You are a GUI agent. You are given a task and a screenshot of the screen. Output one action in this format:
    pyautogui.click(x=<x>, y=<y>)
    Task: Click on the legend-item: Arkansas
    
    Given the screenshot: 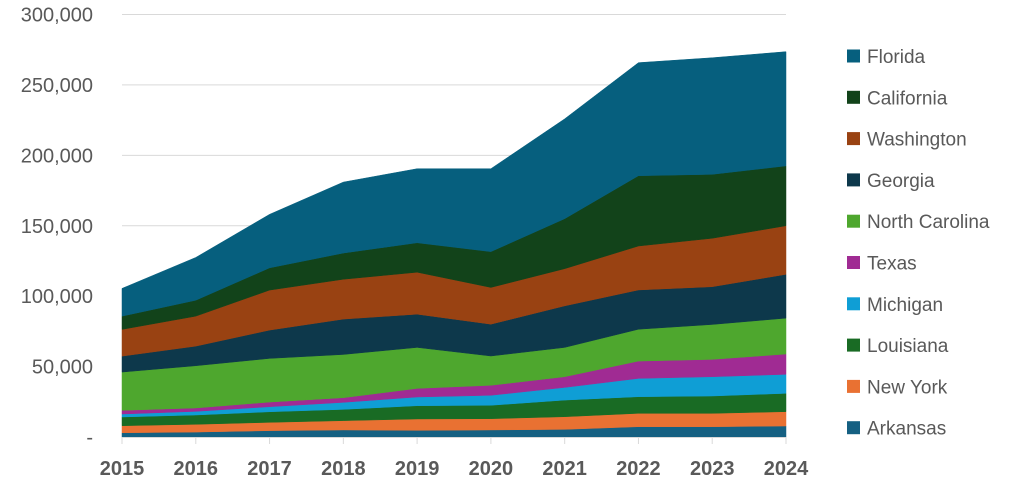 What is the action you would take?
    pyautogui.click(x=896, y=429)
    